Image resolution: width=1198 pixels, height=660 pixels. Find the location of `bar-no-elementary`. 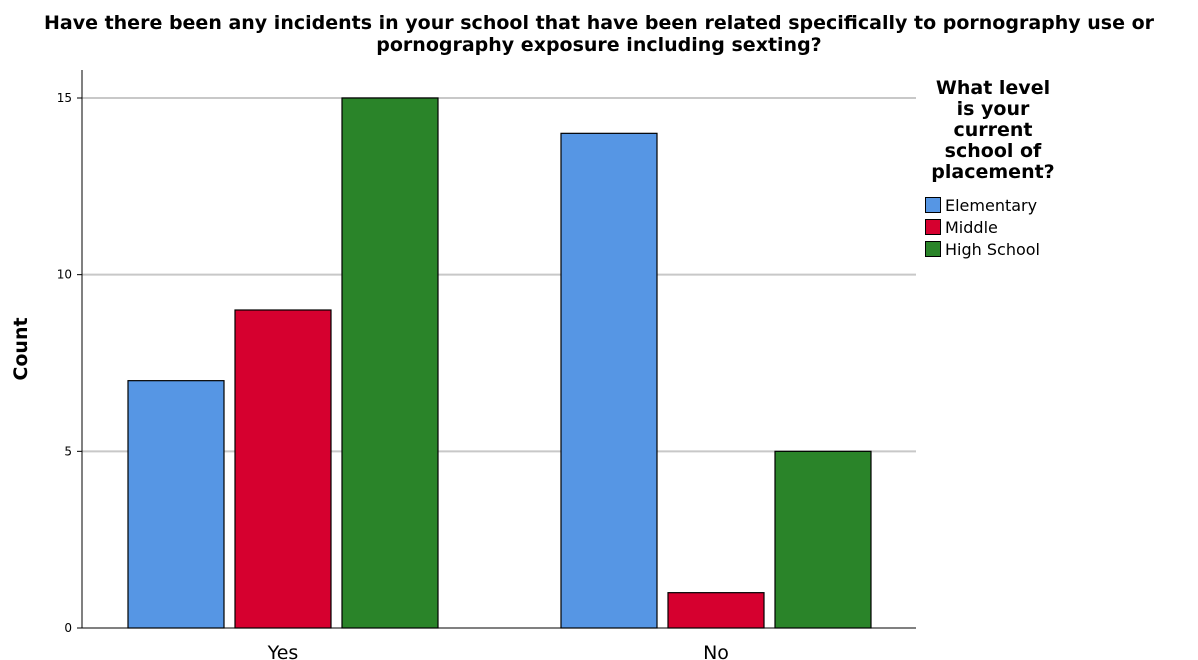

bar-no-elementary is located at coordinates (609, 380).